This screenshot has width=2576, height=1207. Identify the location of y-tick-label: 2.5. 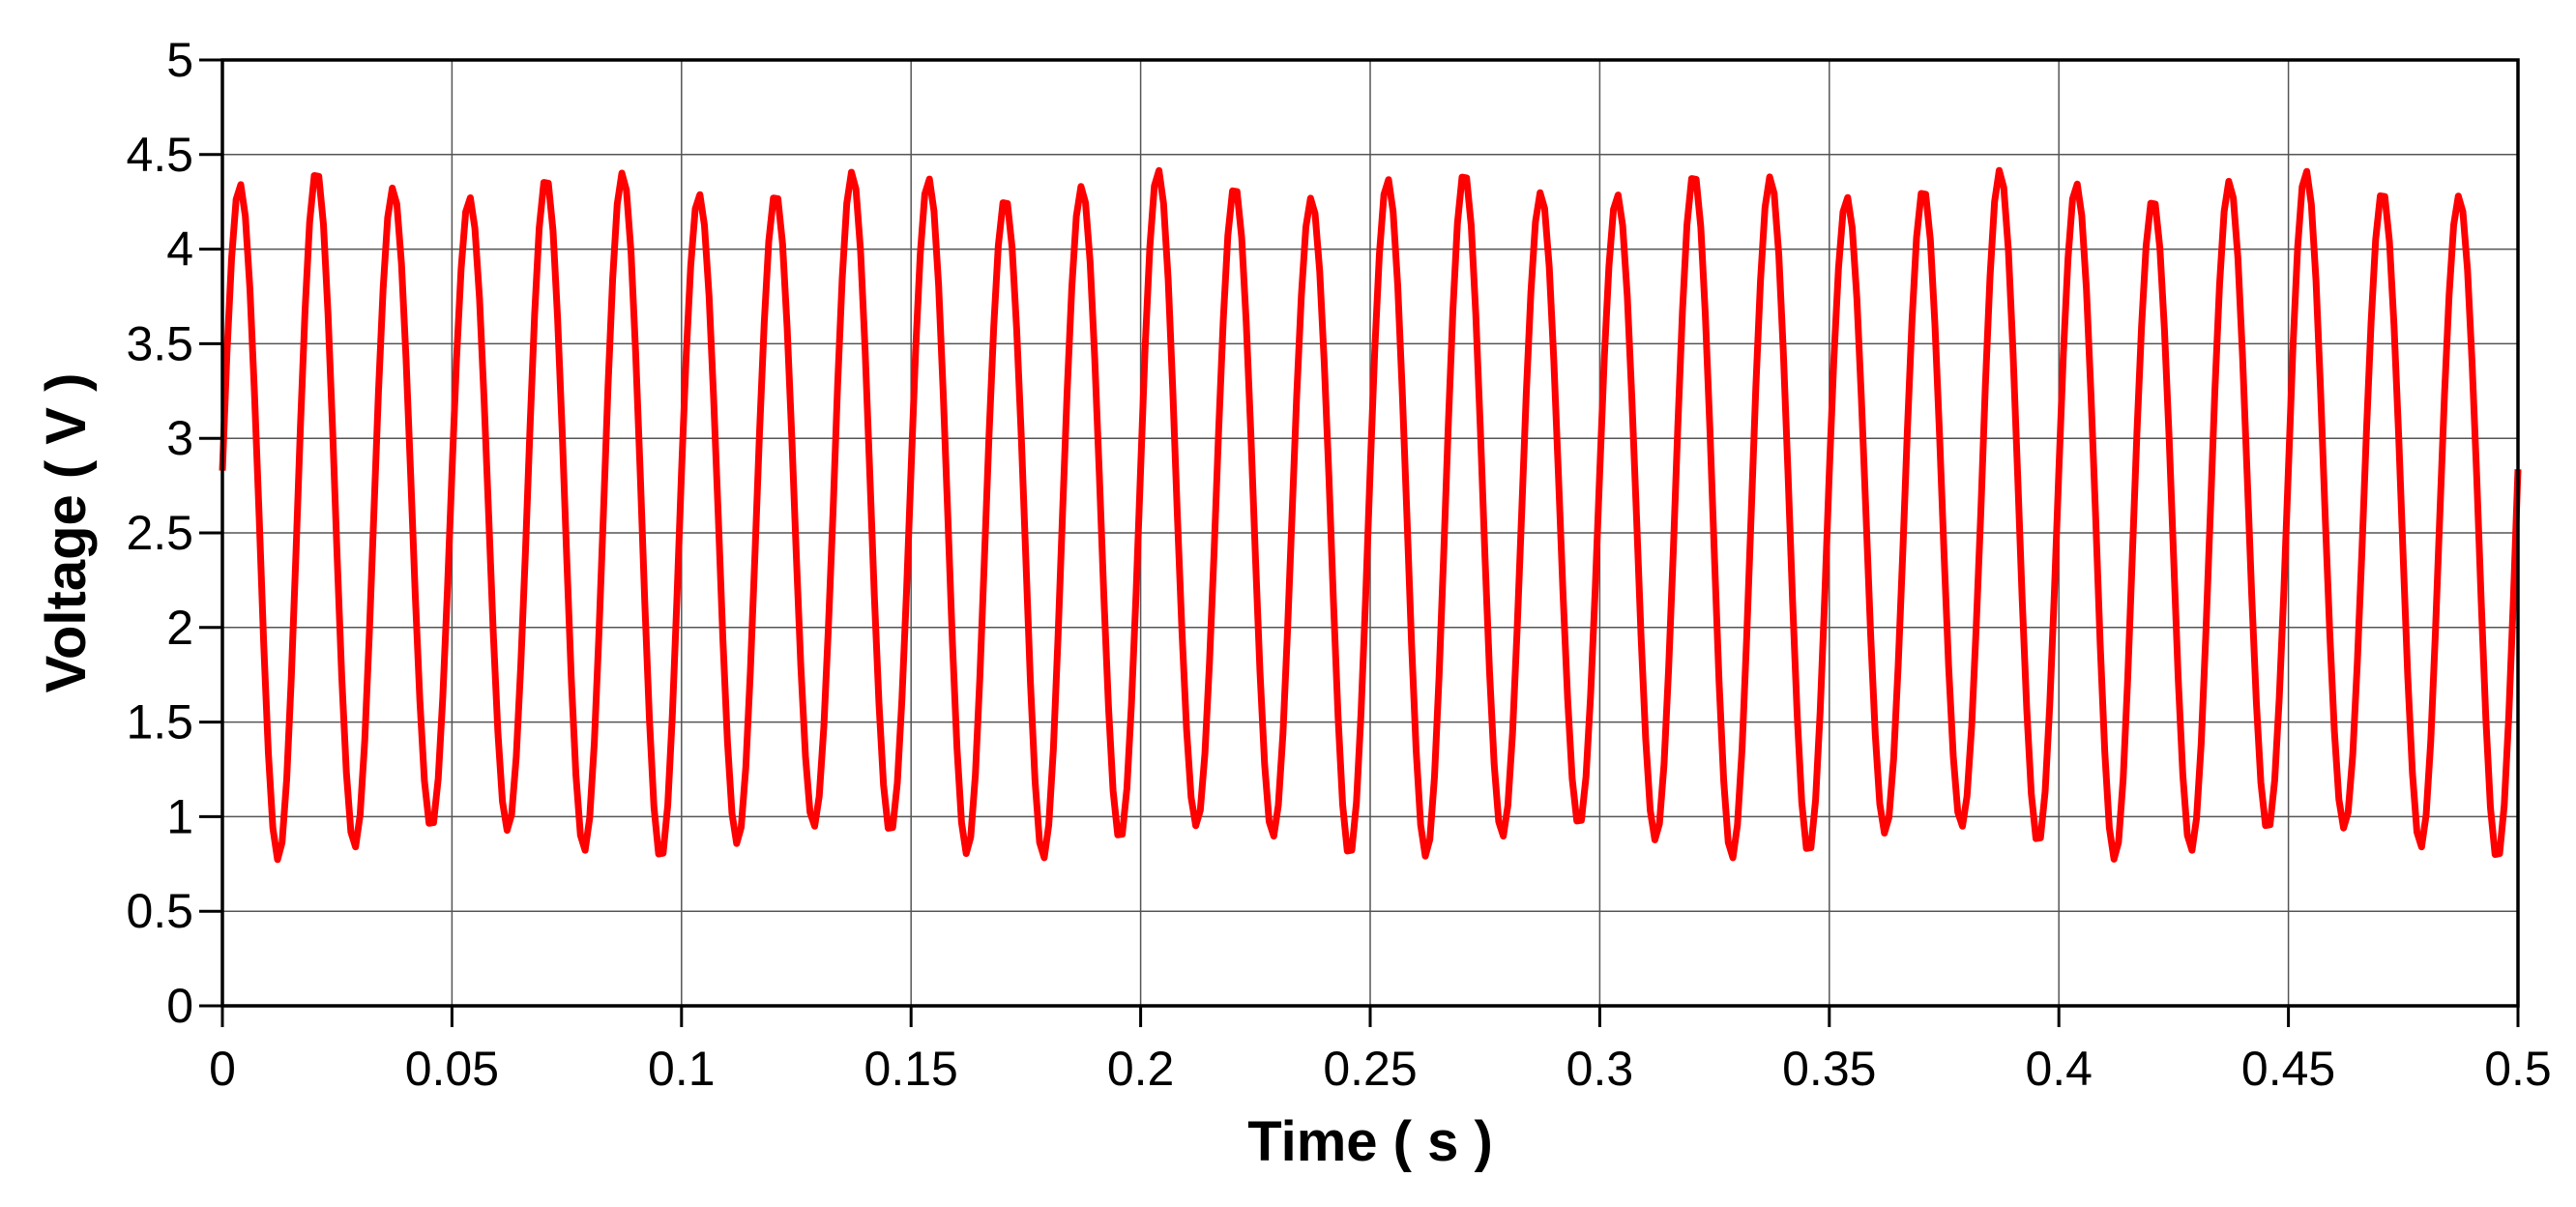
(159, 533).